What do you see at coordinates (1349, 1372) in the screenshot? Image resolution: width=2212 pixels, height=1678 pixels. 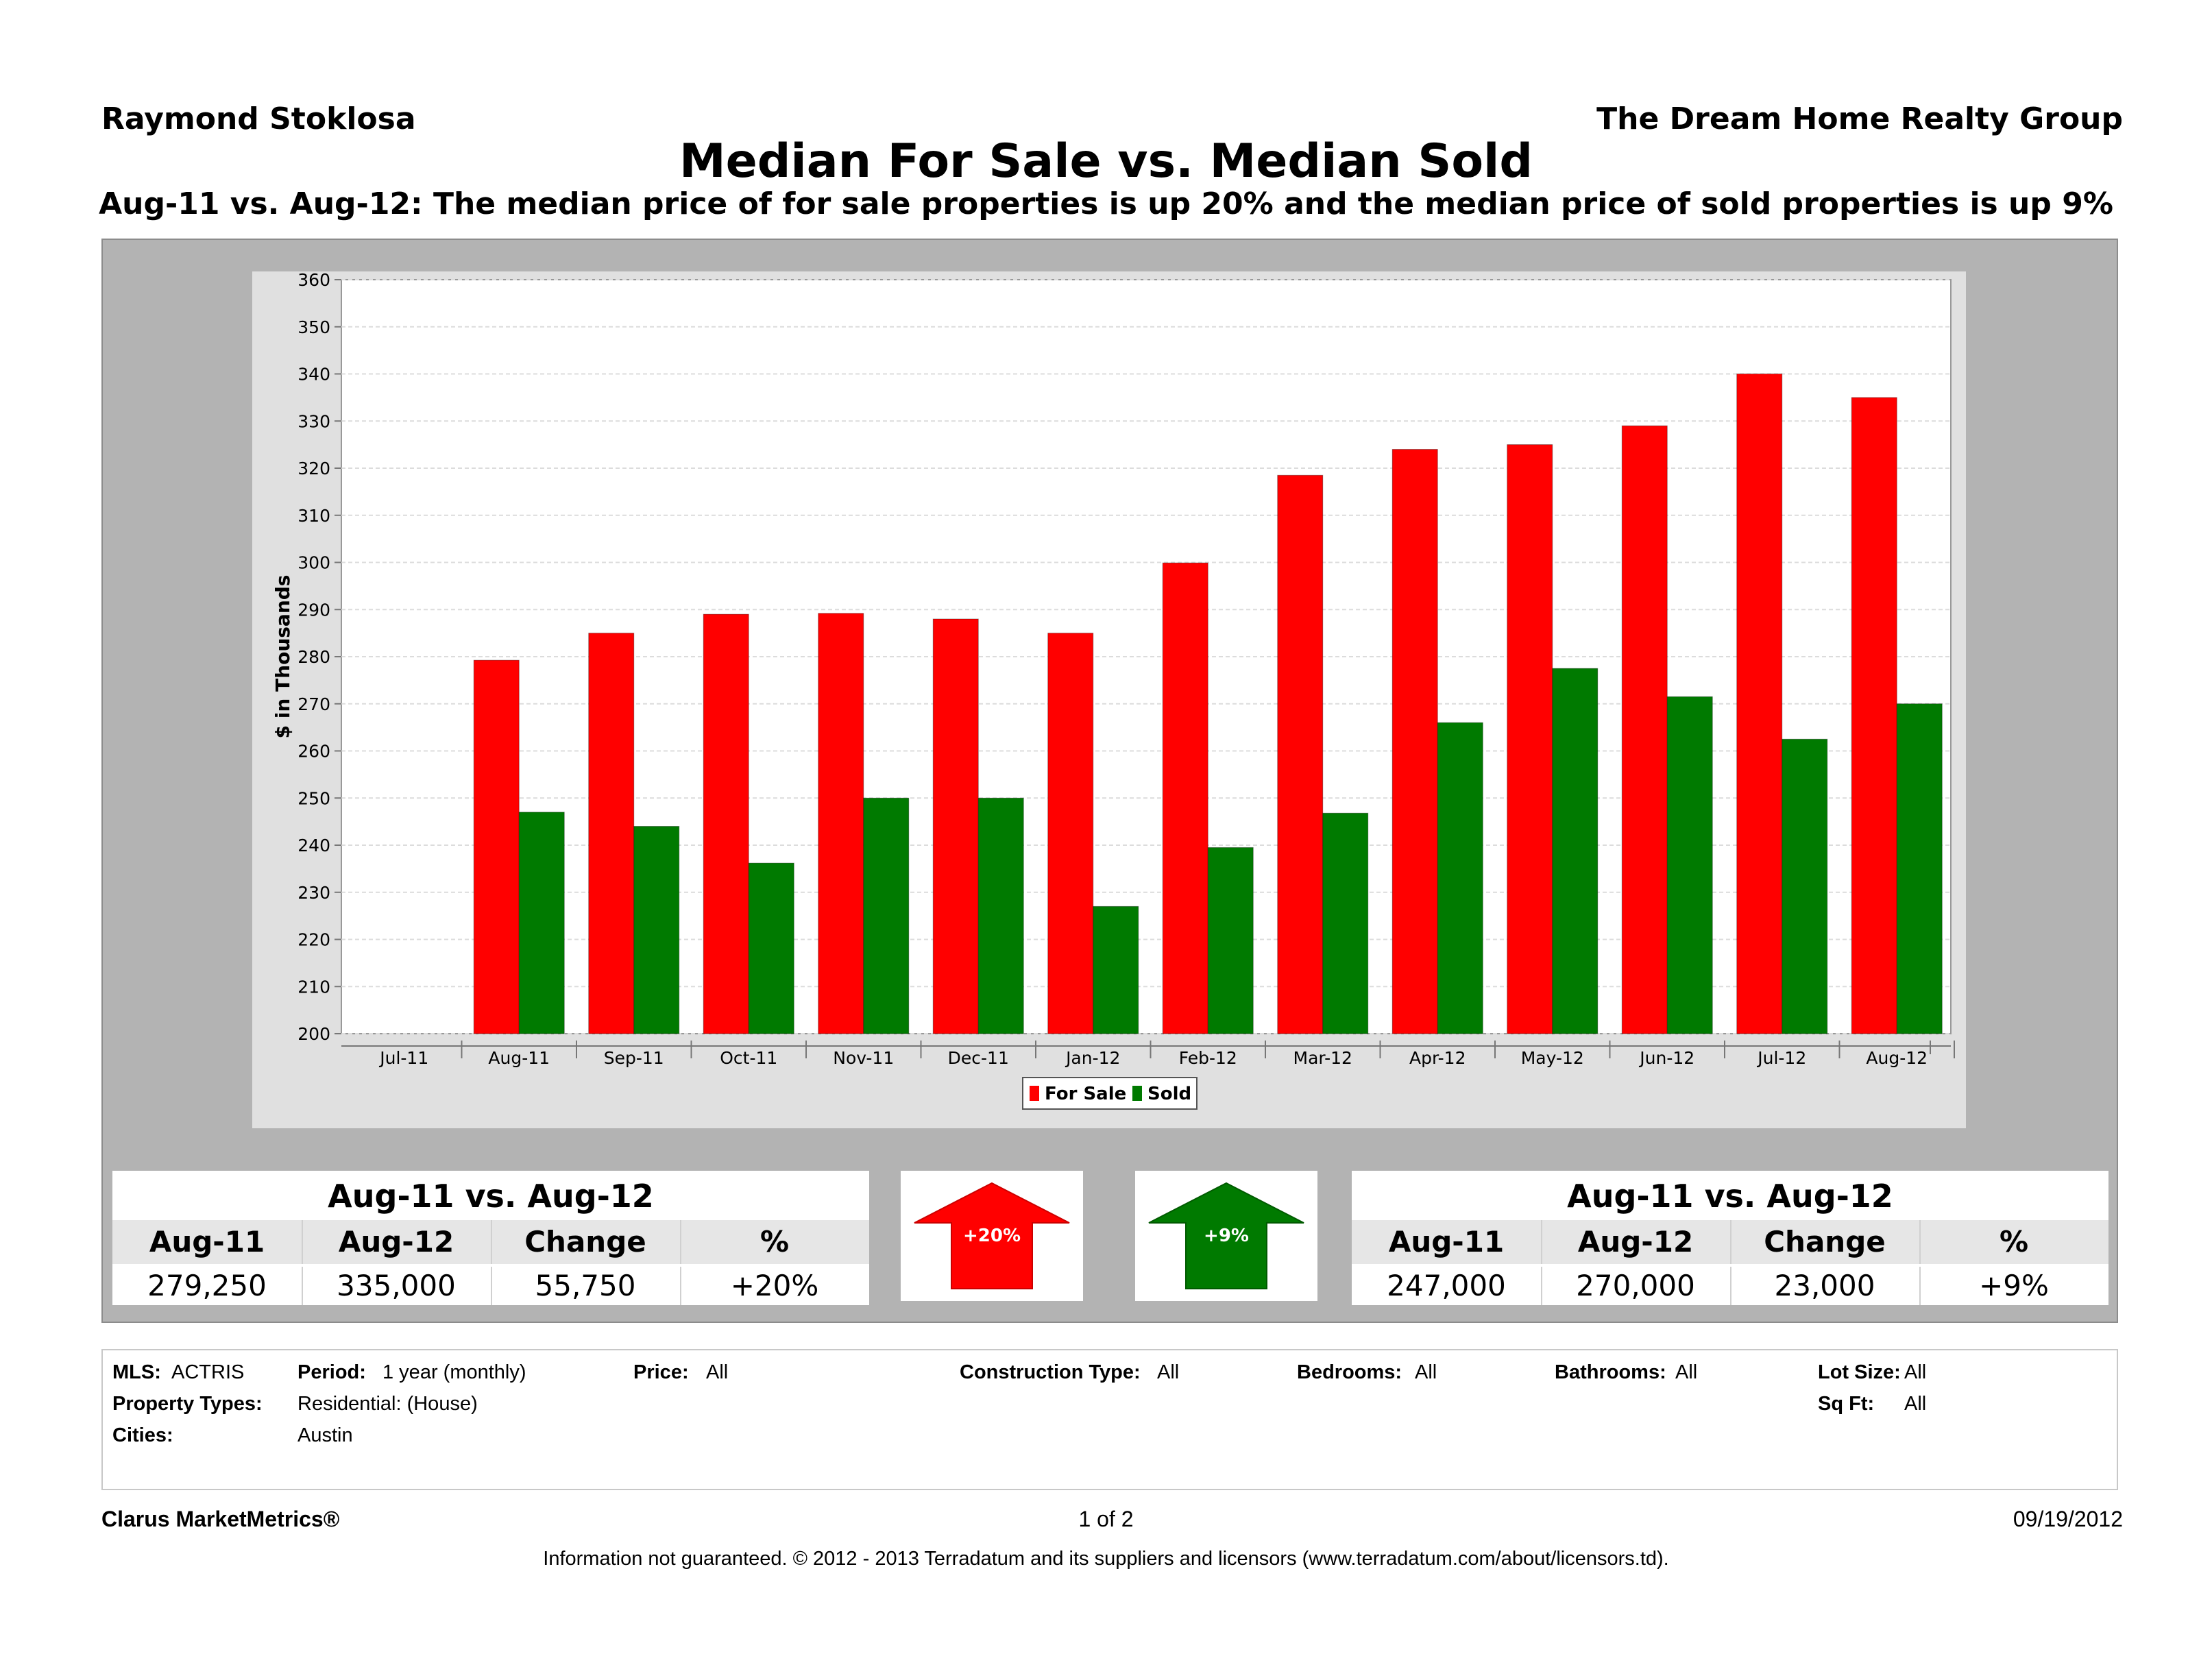 I see `bedrooms-label: Bedrooms:` at bounding box center [1349, 1372].